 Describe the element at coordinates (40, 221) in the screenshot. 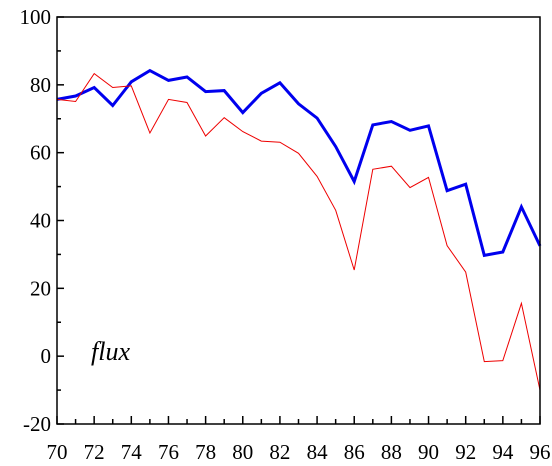

I see `y-tick-label: 40` at that location.